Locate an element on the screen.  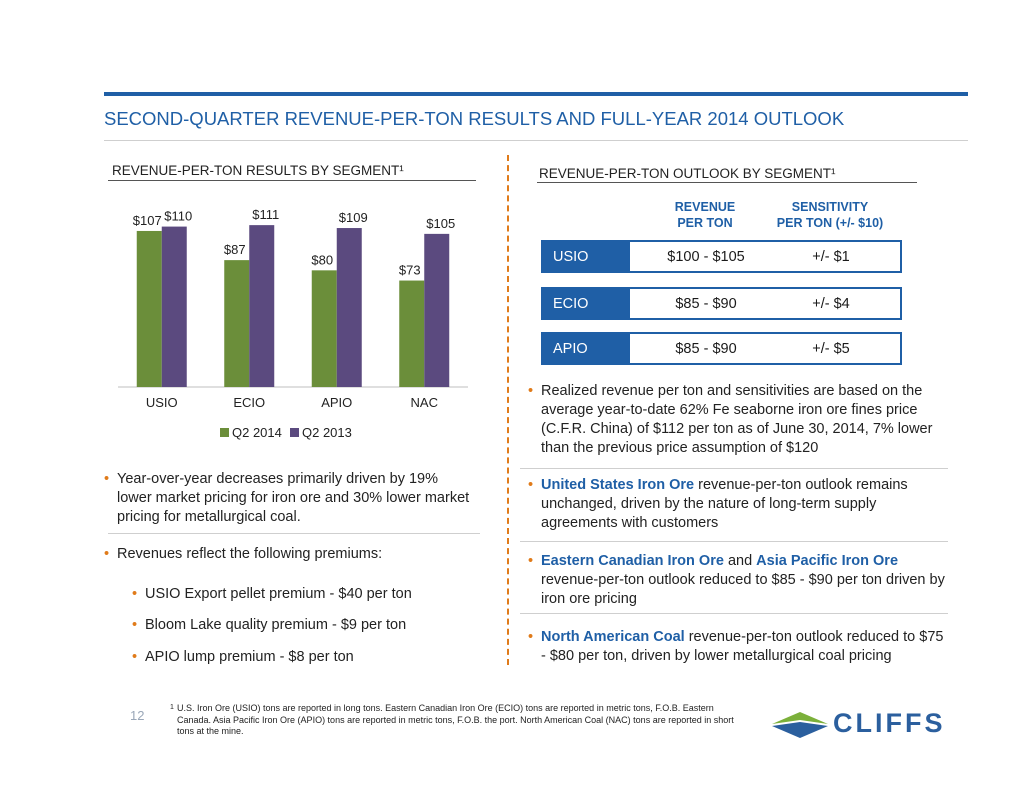
col-head-sensitivity: SENSITIVITY PER TON (+/- $10) is located at coordinates (830, 215).